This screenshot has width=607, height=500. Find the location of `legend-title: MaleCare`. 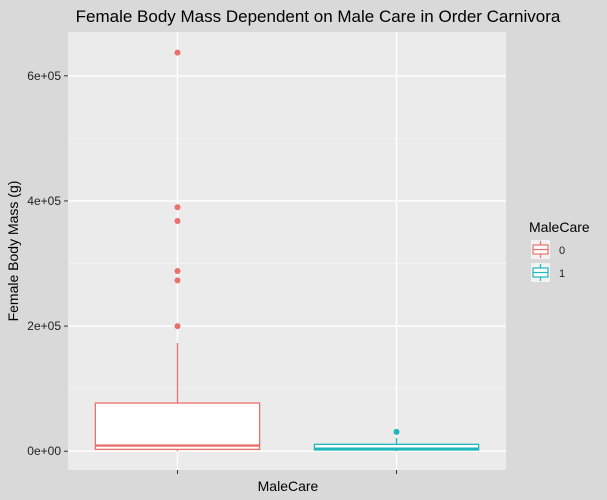

legend-title: MaleCare is located at coordinates (559, 227).